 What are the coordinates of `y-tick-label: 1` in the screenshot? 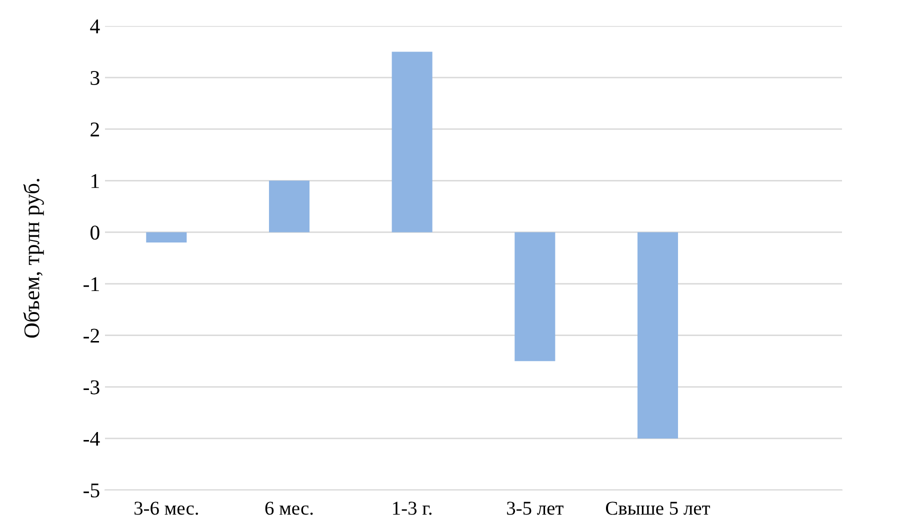 It's located at (95, 181).